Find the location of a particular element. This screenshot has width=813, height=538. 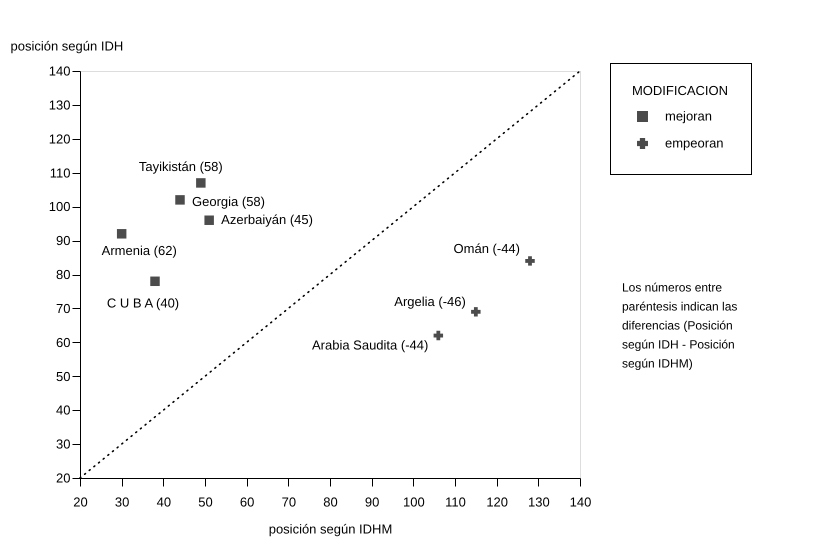

annotation: Azerbaiyán (45) is located at coordinates (267, 220).